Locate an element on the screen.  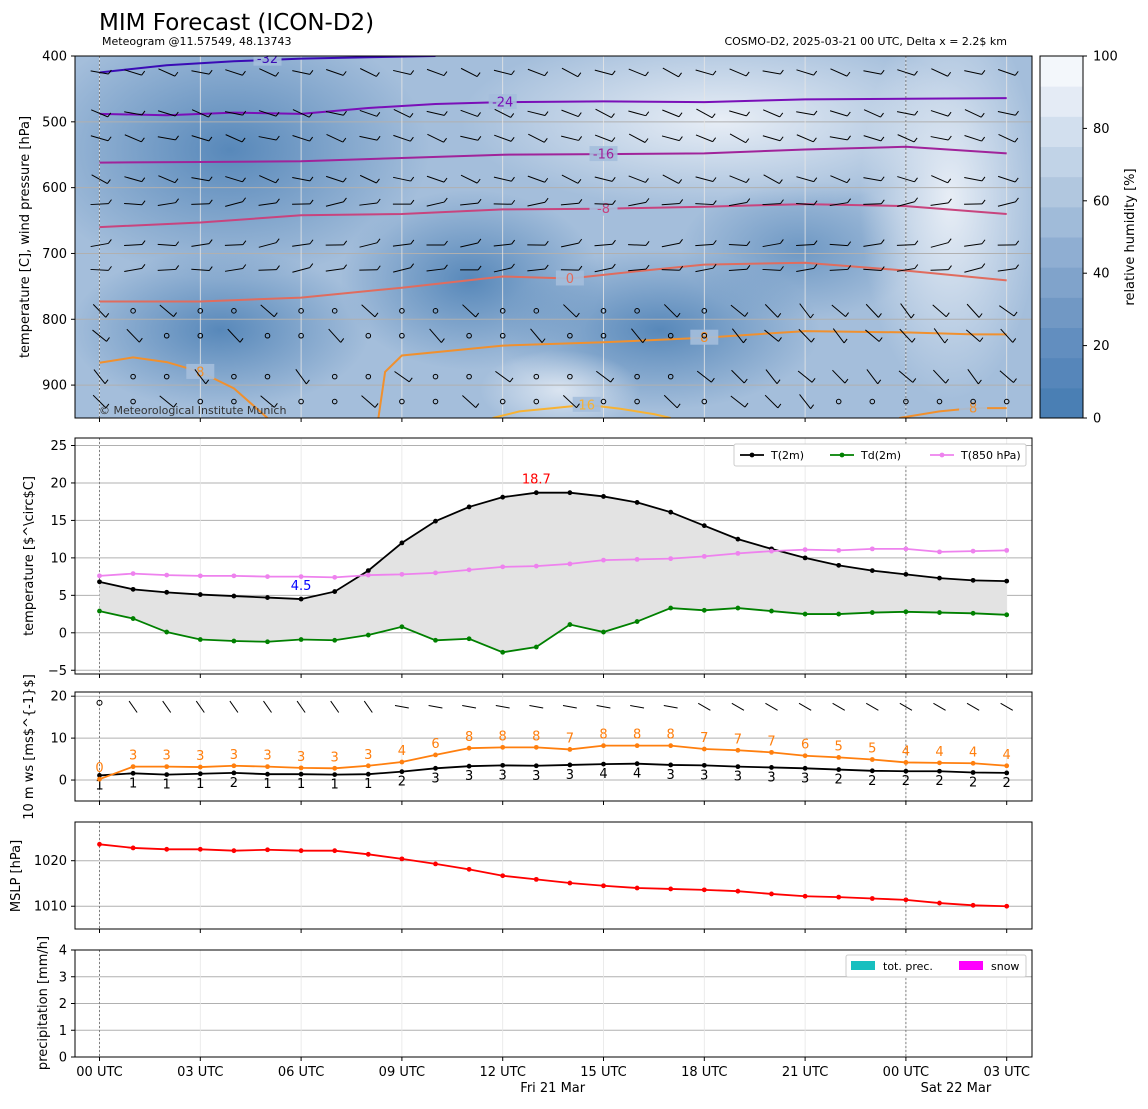
y-tick-label: 0 is located at coordinates (63, 633).